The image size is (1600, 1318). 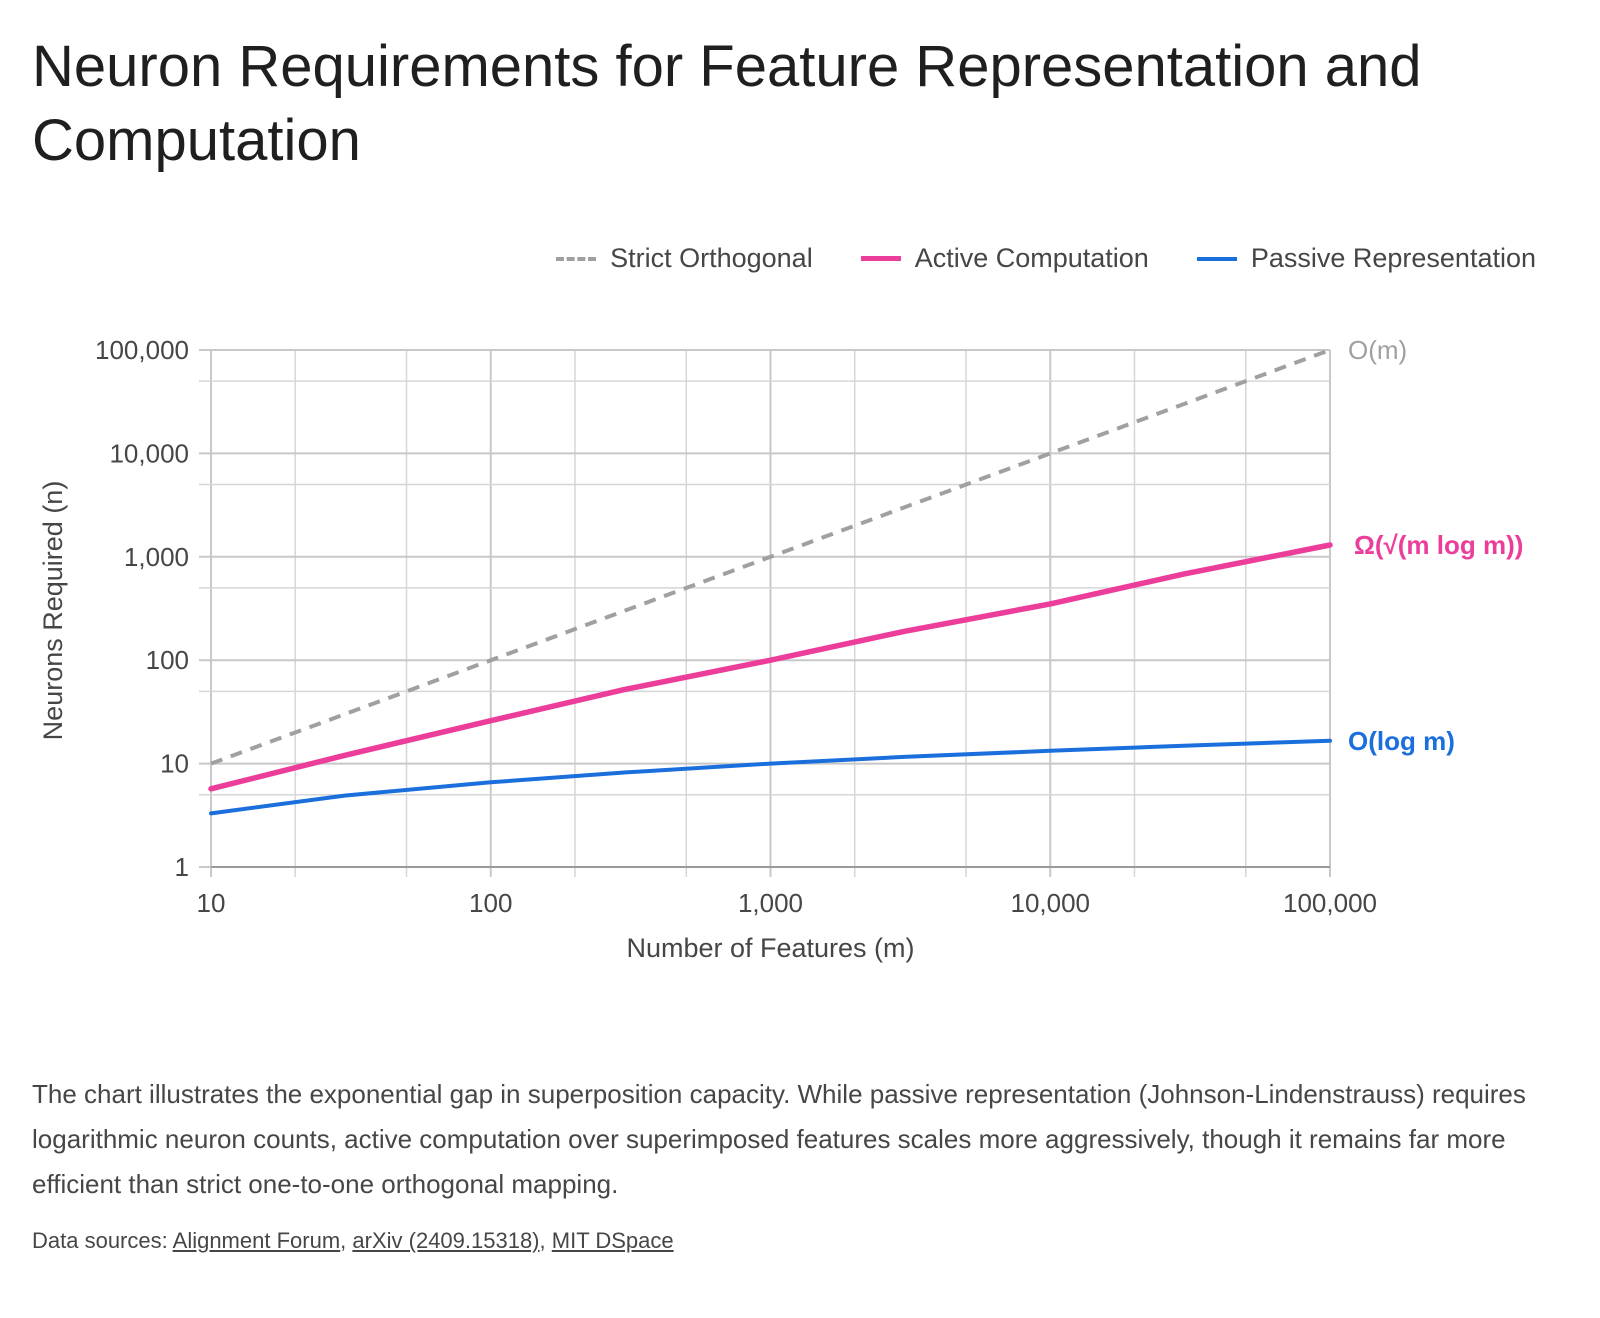 What do you see at coordinates (770, 903) in the screenshot?
I see `x-tick-label: 1,000` at bounding box center [770, 903].